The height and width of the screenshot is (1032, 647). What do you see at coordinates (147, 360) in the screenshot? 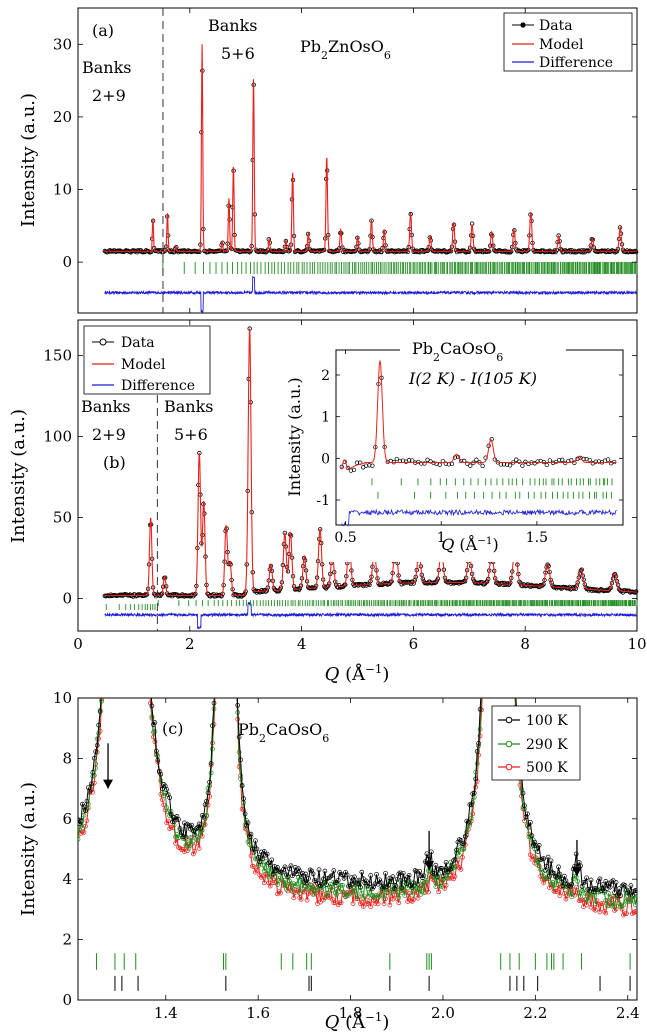
I see `legend-b: Data Model Difference` at bounding box center [147, 360].